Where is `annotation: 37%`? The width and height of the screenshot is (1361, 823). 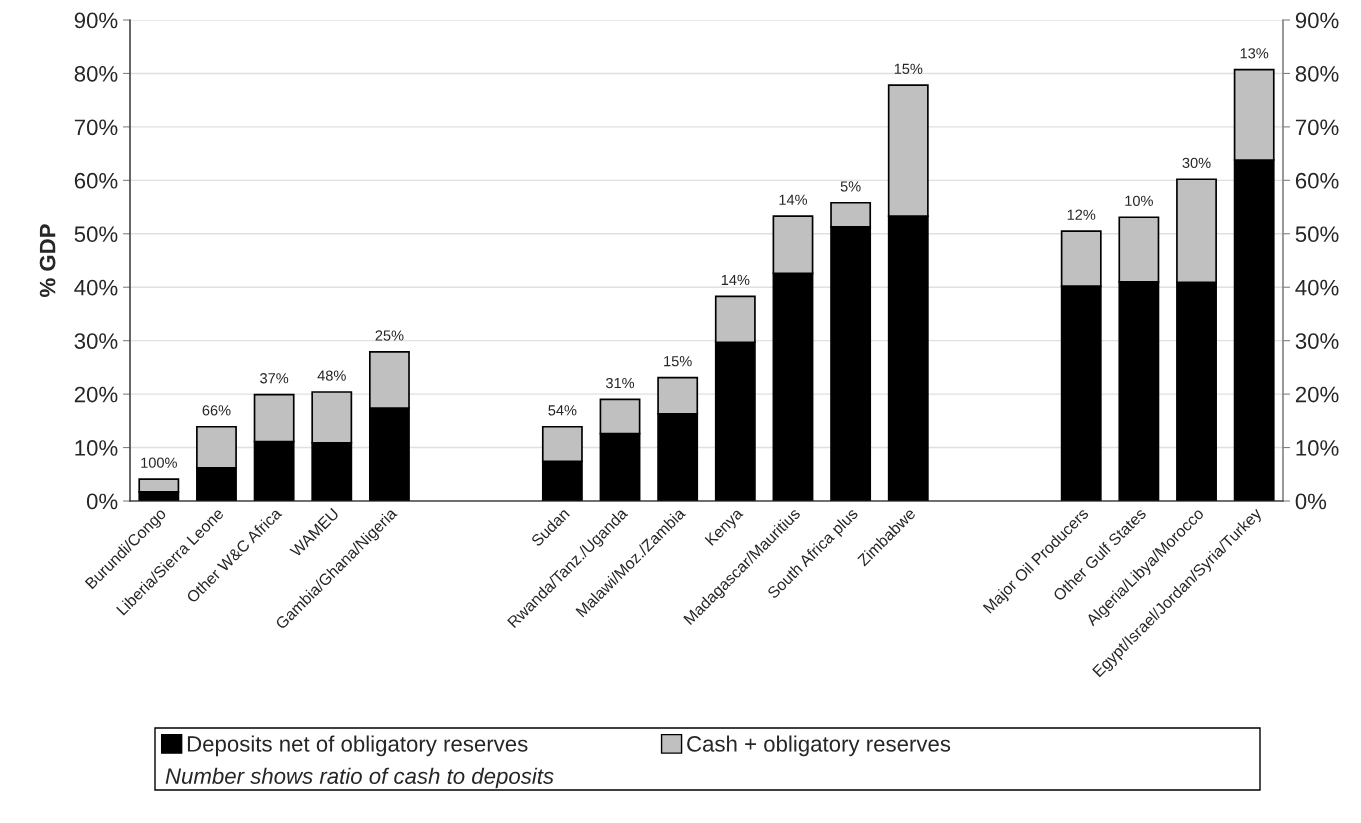
annotation: 37% is located at coordinates (274, 378).